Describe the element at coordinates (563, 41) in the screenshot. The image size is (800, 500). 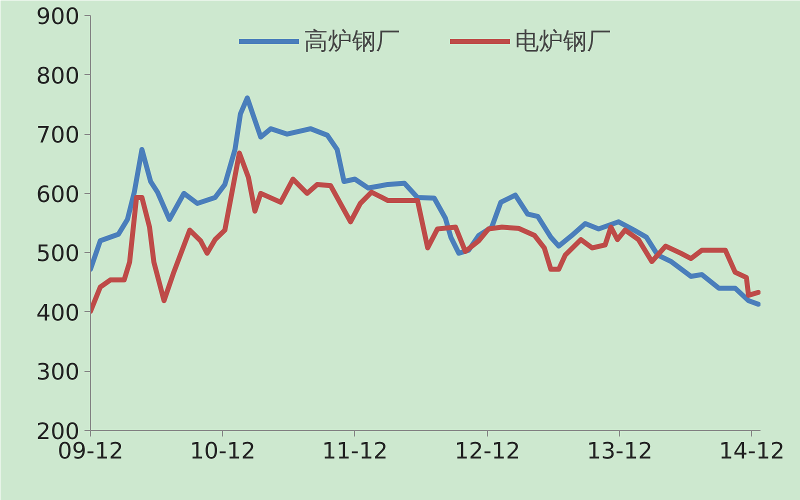
I see `legend-label: 电炉钢厂` at that location.